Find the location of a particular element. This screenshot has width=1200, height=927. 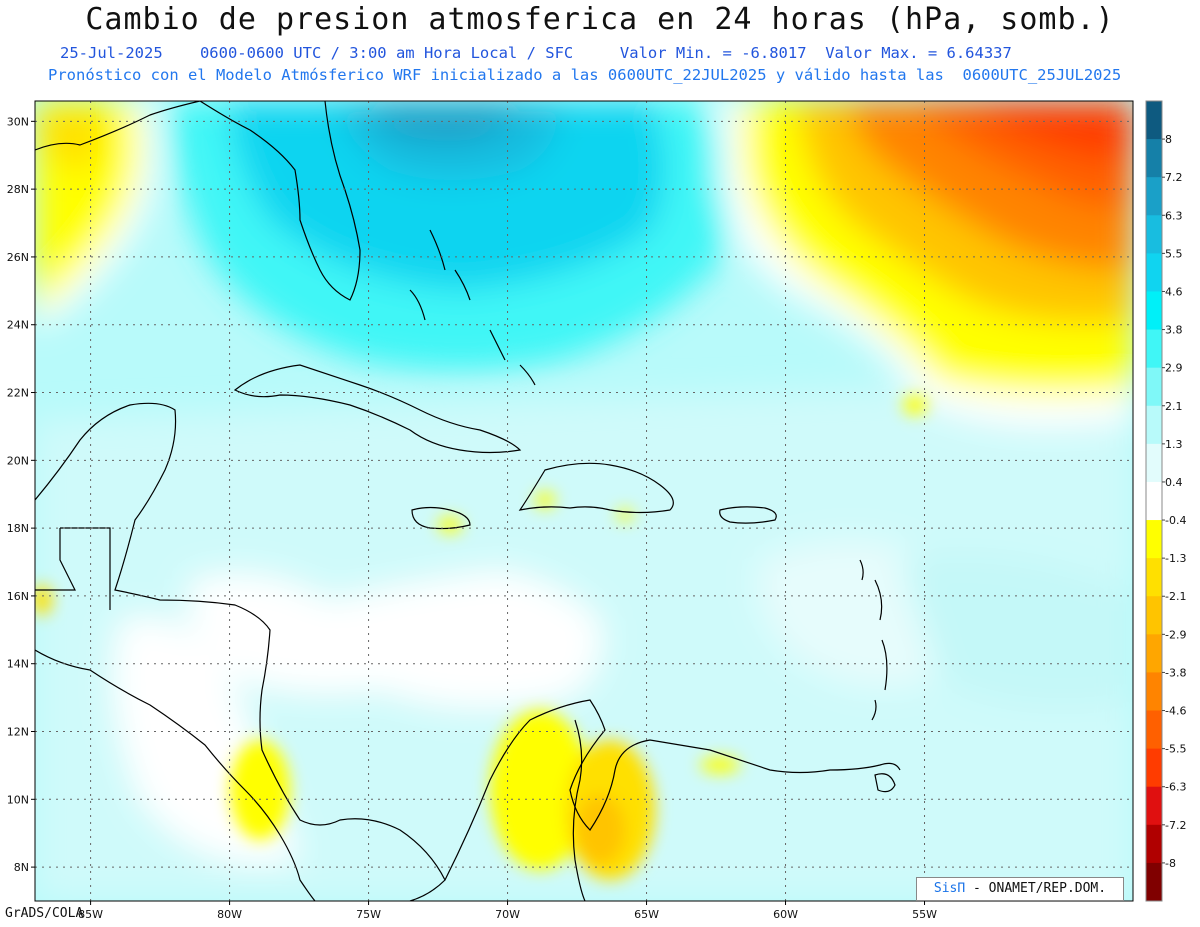

colorbar-label: -1.3 is located at coordinates (1175, 558).